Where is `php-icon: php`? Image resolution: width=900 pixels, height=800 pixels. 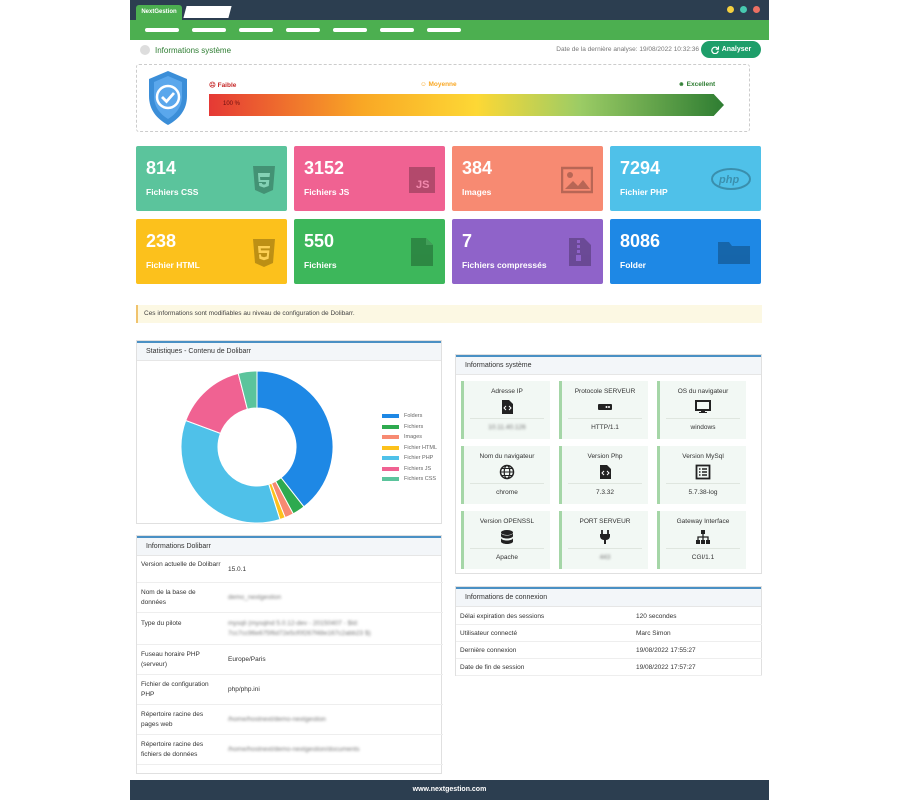 php-icon: php is located at coordinates (731, 179).